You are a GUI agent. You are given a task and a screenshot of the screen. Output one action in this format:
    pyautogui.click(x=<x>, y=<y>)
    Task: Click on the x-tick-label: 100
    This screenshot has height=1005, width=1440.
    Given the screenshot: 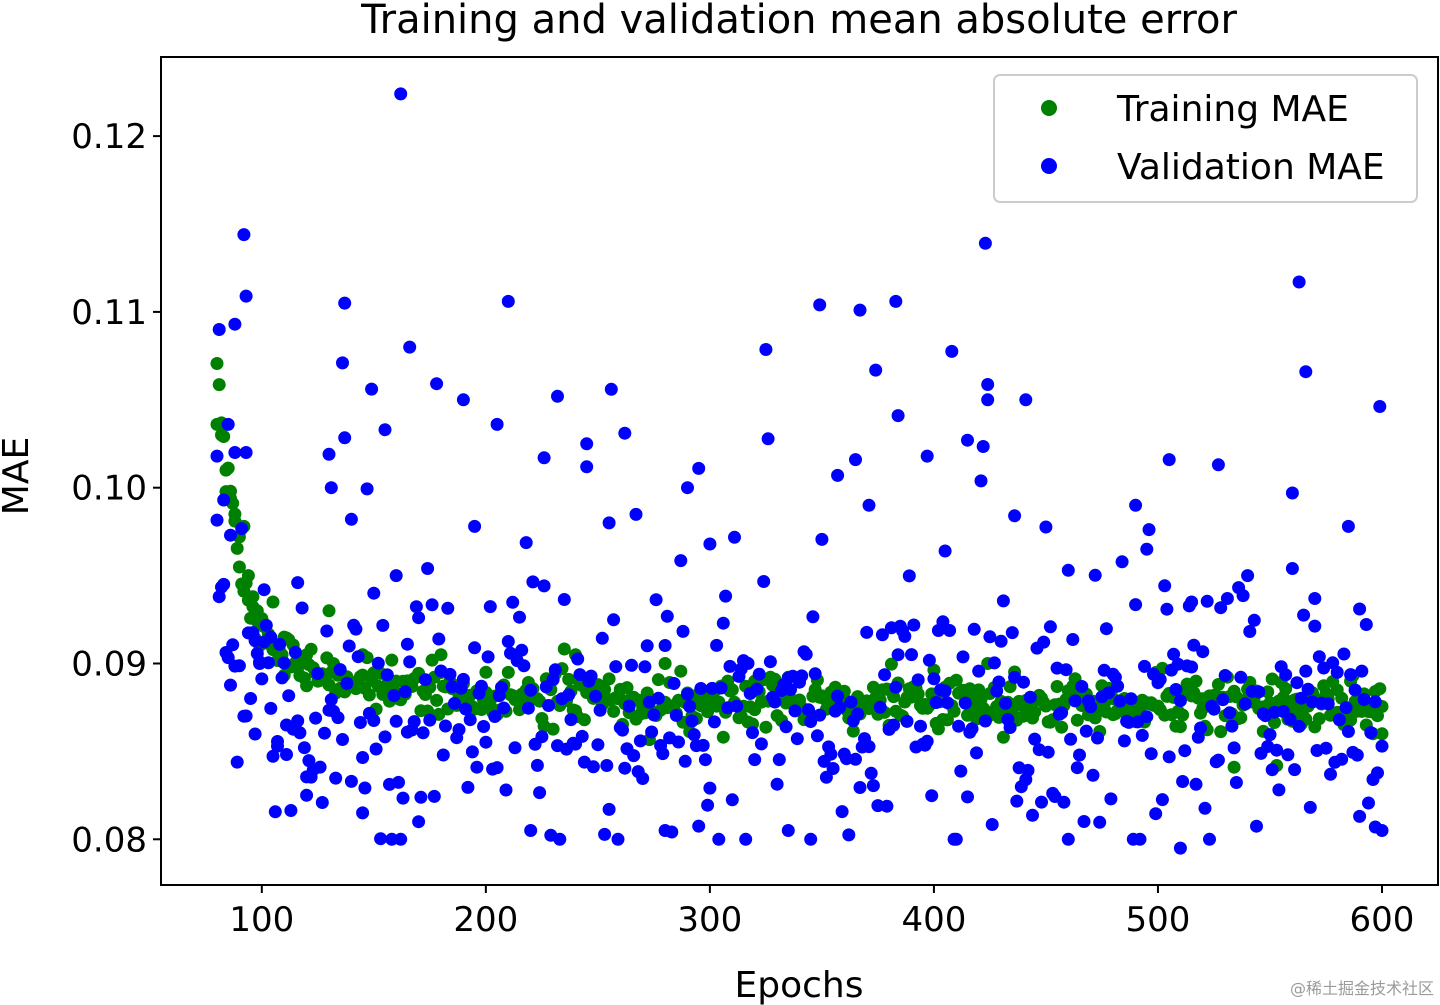 What is the action you would take?
    pyautogui.click(x=261, y=920)
    